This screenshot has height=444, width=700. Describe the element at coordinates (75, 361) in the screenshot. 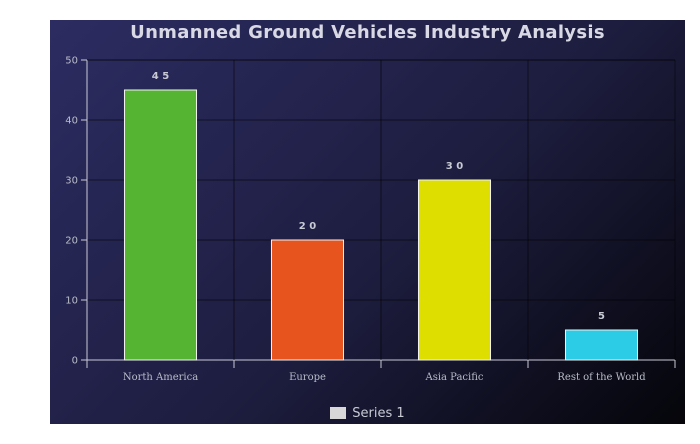

I see `y-tick-label: 0` at that location.